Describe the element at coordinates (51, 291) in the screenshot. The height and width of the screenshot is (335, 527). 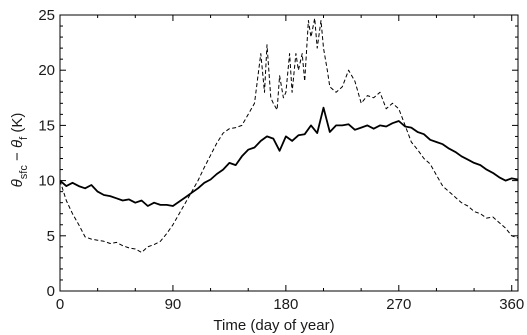
I see `y-tick-label: 0` at that location.